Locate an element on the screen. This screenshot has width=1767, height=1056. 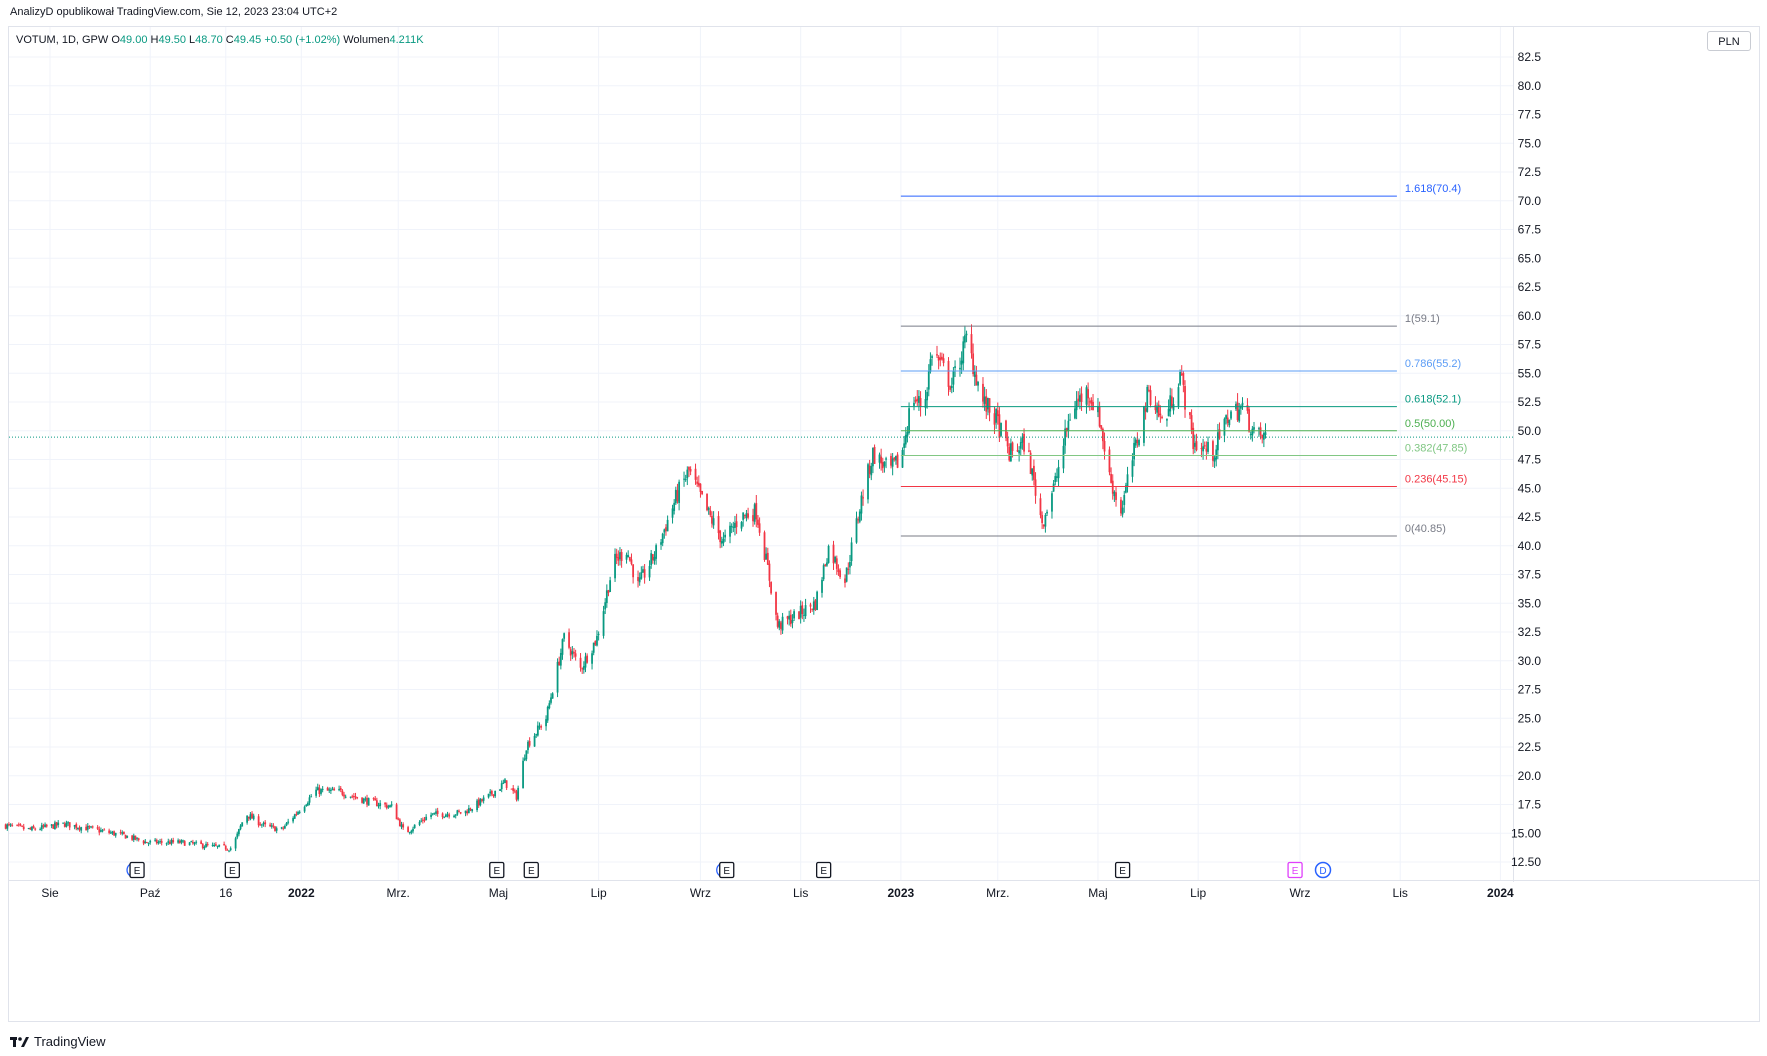
price-tick-label: 47.5 is located at coordinates (1530, 460).